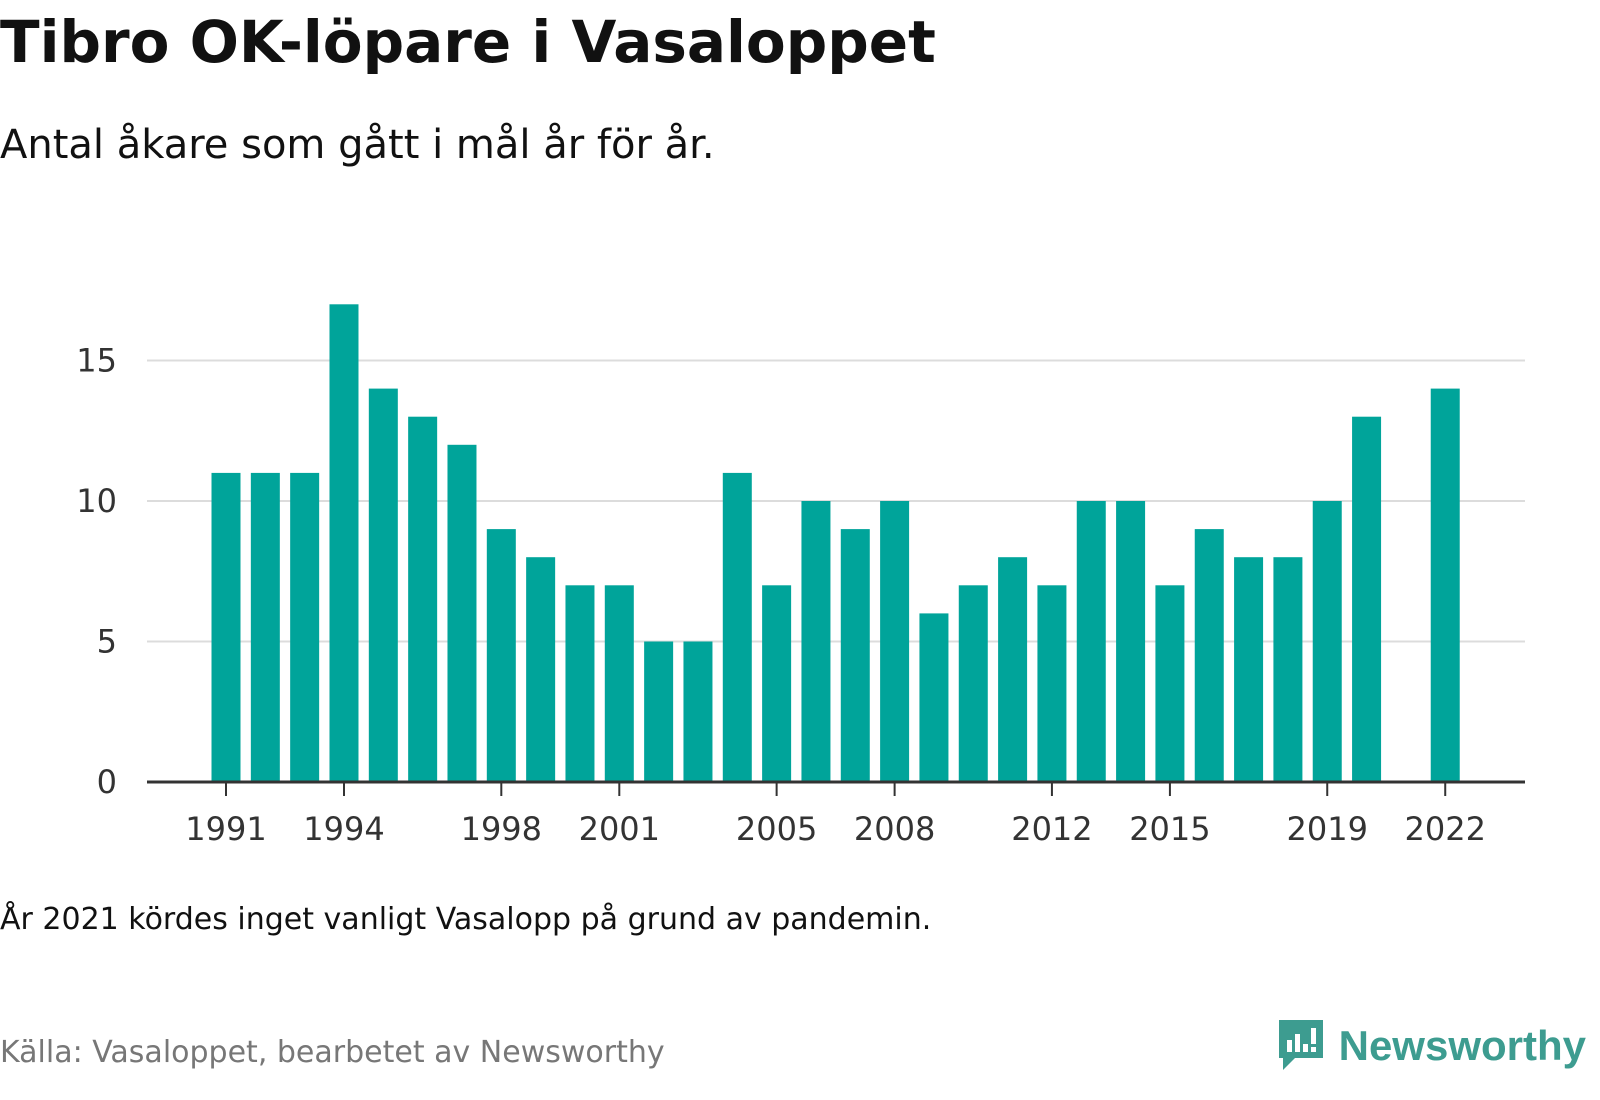 The image size is (1600, 1100). Describe the element at coordinates (895, 641) in the screenshot. I see `bar-2008` at that location.